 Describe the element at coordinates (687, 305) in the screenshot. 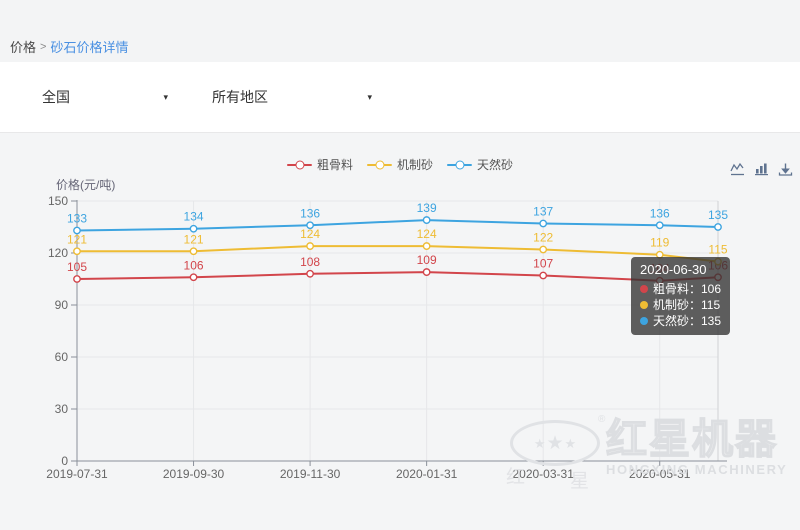

I see `tooltip-value: 机制砂：115` at that location.